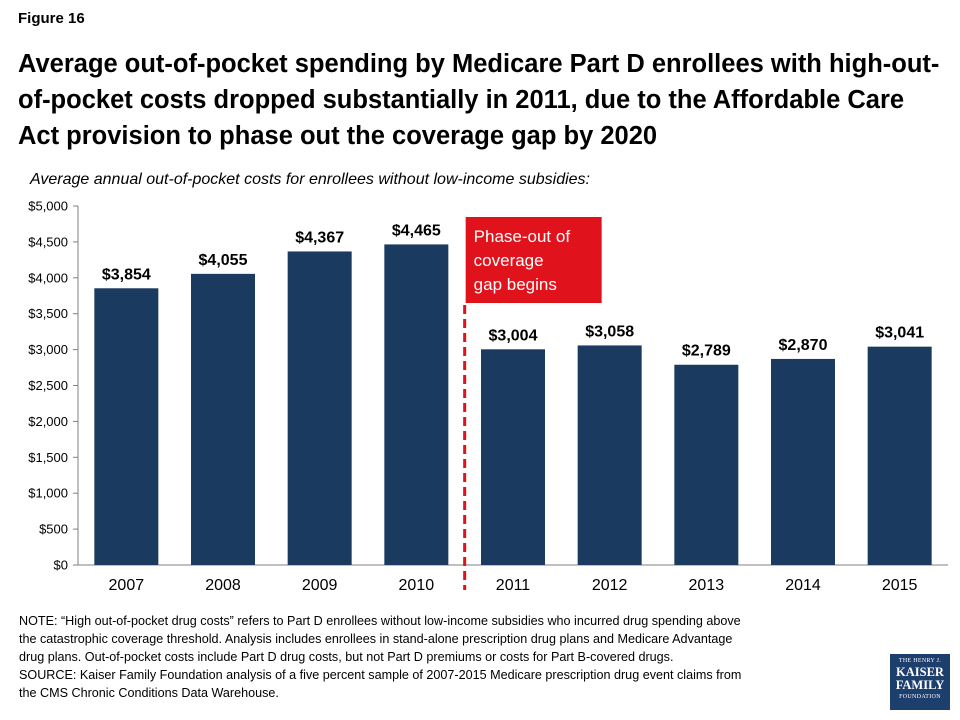 This screenshot has height=720, width=960. I want to click on data-label: $2,789, so click(706, 351).